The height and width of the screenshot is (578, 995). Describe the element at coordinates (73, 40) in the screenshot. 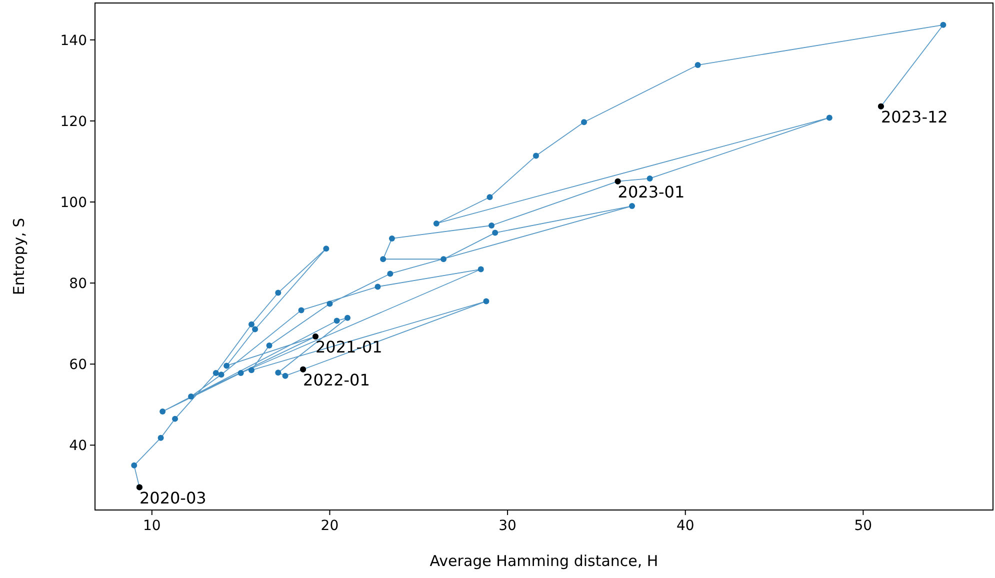

I see `y-tick-label: 140` at that location.